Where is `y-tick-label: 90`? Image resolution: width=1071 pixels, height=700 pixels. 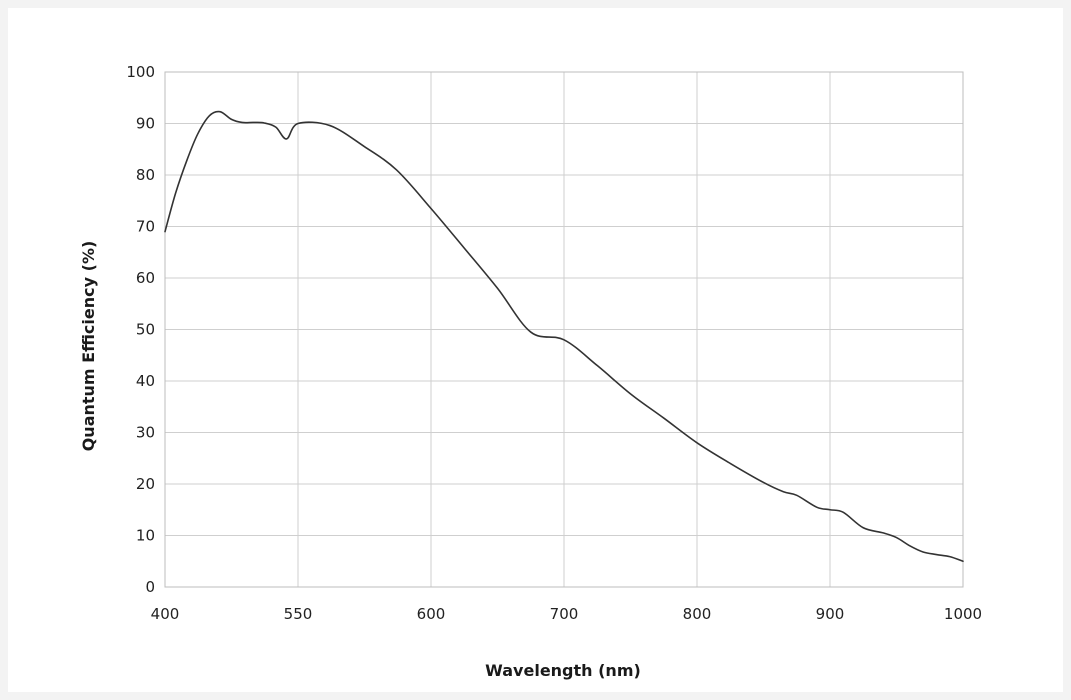
y-tick-label: 90 is located at coordinates (145, 124).